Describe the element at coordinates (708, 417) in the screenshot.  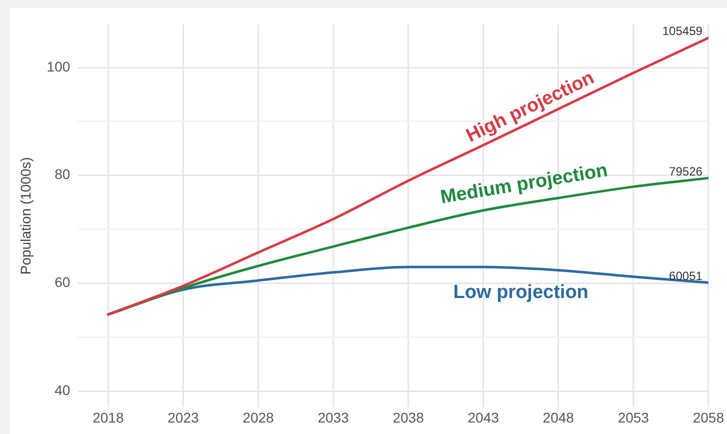
I see `x-tick-label: 2058` at that location.